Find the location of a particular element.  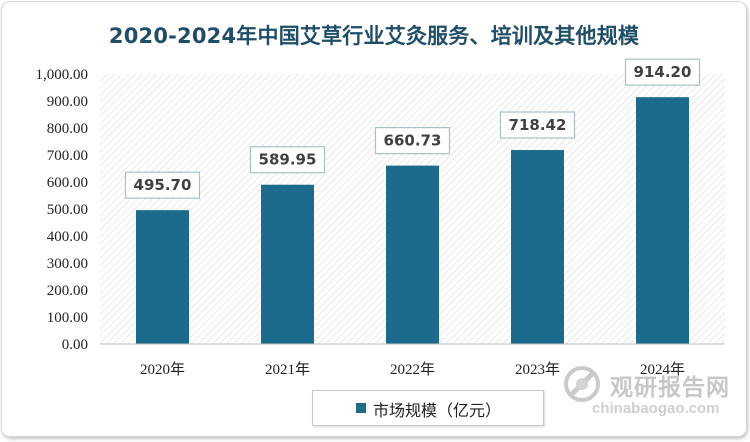

x-tick-label: 2023年 is located at coordinates (537, 369).